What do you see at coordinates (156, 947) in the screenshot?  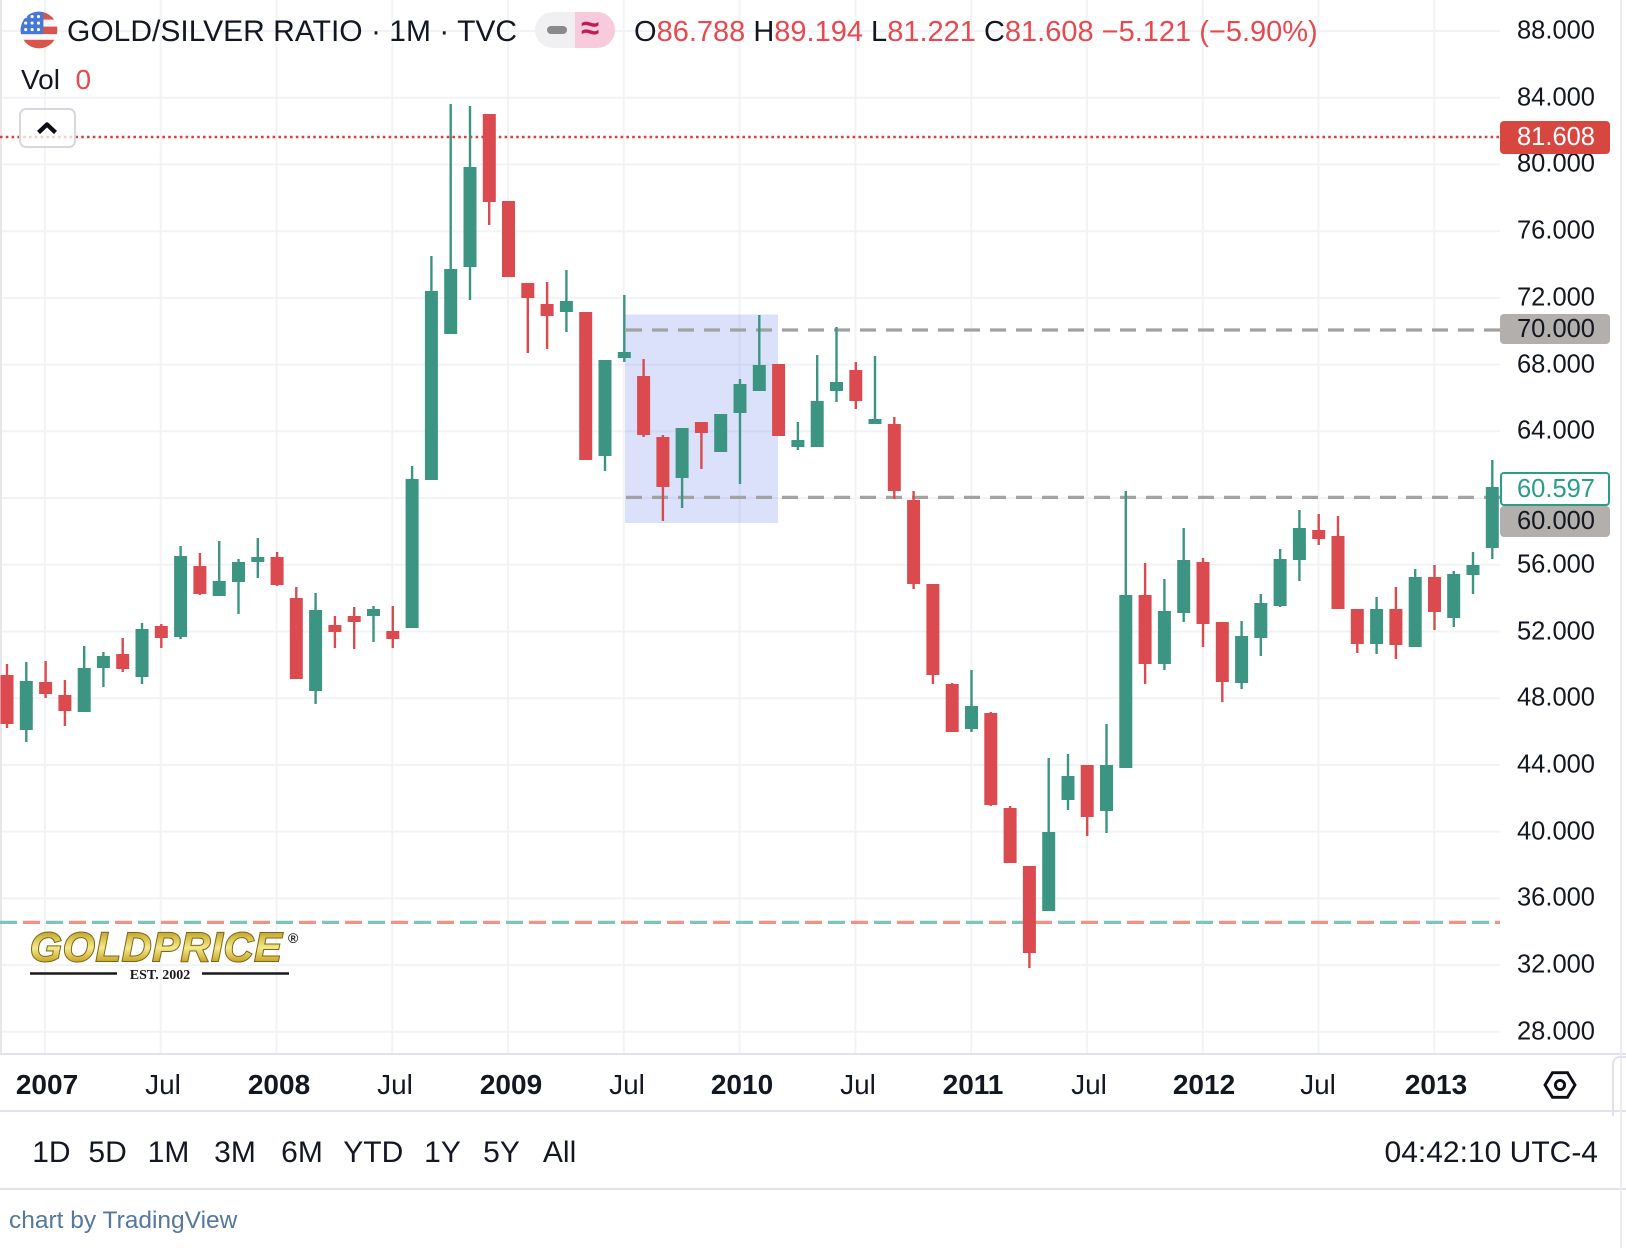 I see `svg-text: GOLDPRICE` at bounding box center [156, 947].